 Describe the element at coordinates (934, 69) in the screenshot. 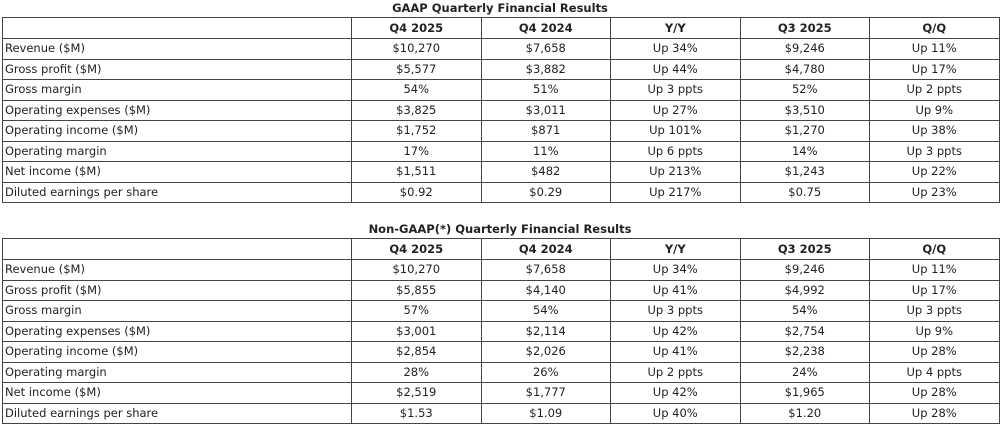

I see `table-cell: Up 17%` at that location.